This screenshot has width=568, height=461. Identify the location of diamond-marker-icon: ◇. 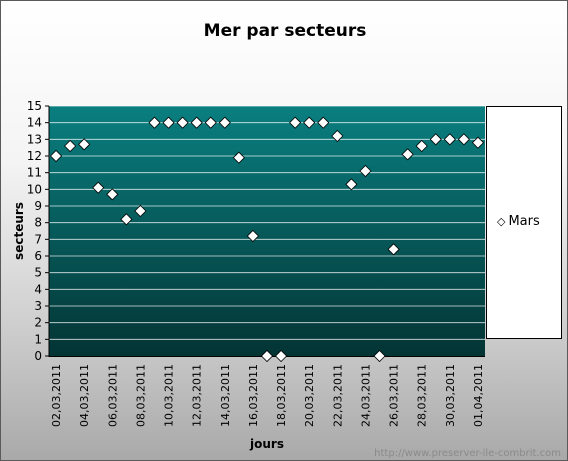
(501, 221).